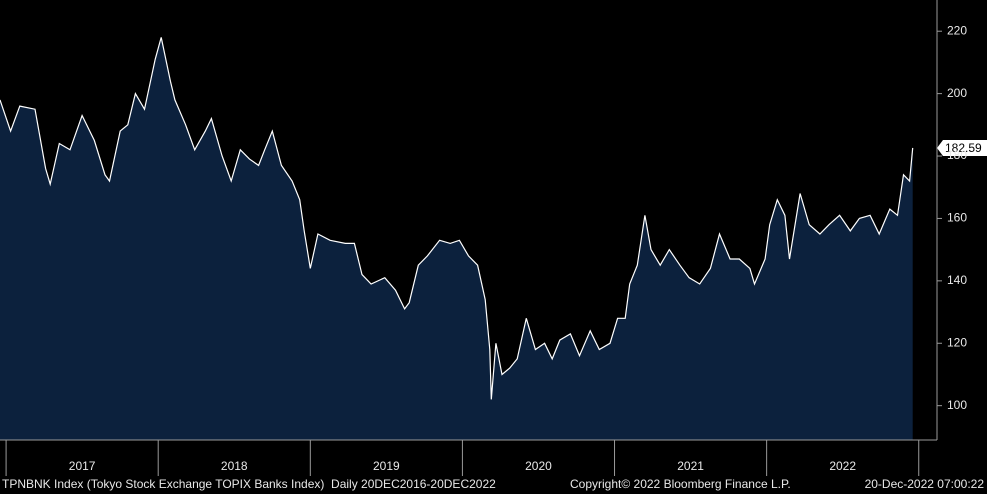 The height and width of the screenshot is (494, 987). I want to click on footer-timestamp: 20-Dec-2022 07:00:22, so click(925, 484).